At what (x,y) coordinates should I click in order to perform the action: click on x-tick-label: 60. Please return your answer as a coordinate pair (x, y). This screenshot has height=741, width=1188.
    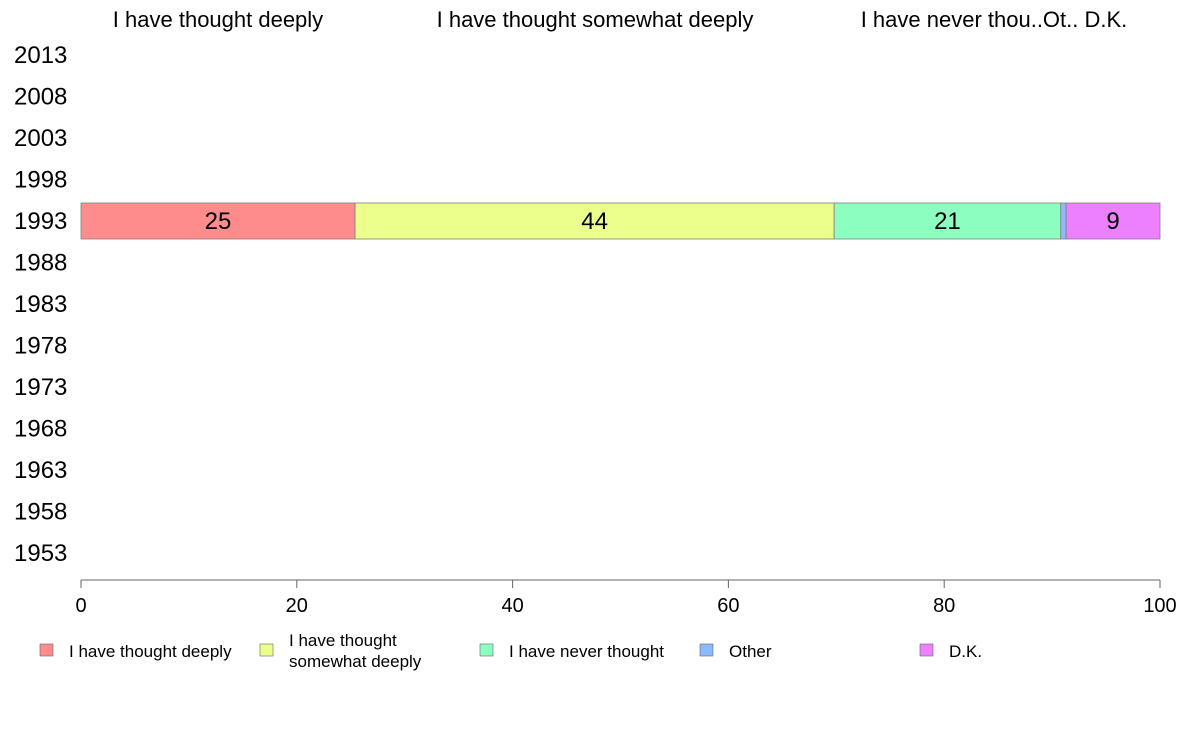
    Looking at the image, I should click on (728, 606).